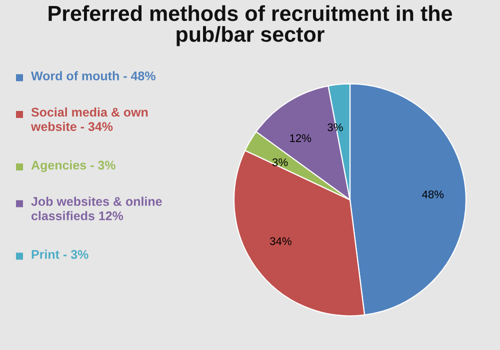  I want to click on data-label: 48%, so click(433, 194).